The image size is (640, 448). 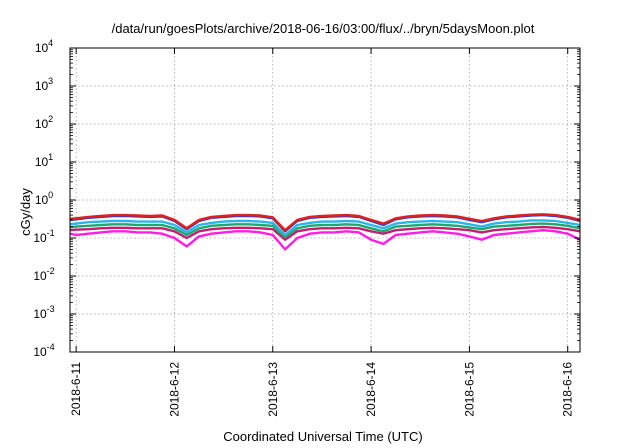 I want to click on y-tick-label: 10², so click(x=44, y=122).